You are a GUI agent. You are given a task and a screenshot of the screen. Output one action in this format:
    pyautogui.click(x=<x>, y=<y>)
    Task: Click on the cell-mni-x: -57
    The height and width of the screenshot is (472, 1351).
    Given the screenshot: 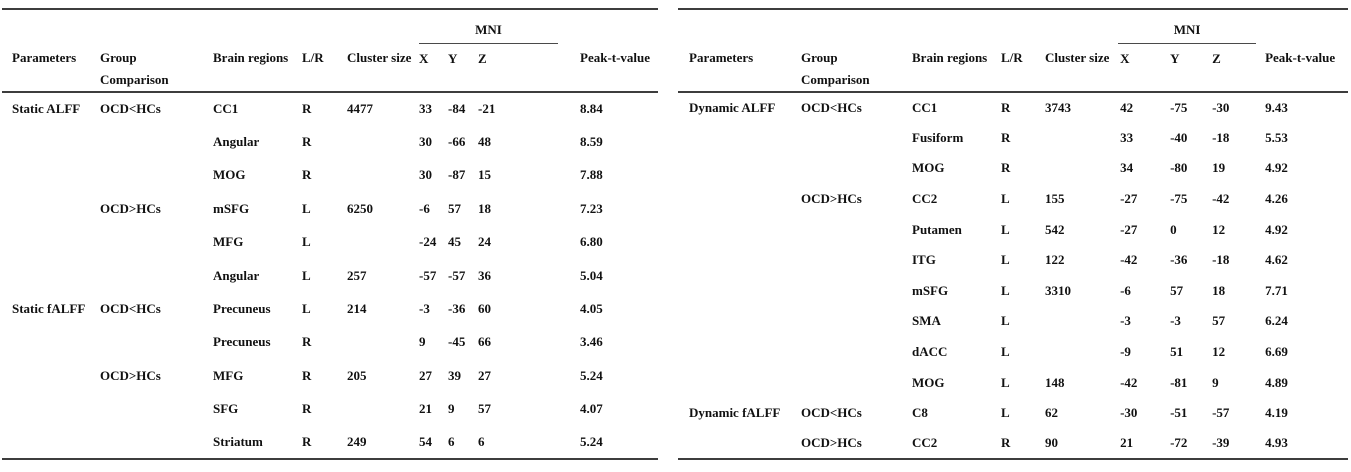 What is the action you would take?
    pyautogui.click(x=428, y=275)
    